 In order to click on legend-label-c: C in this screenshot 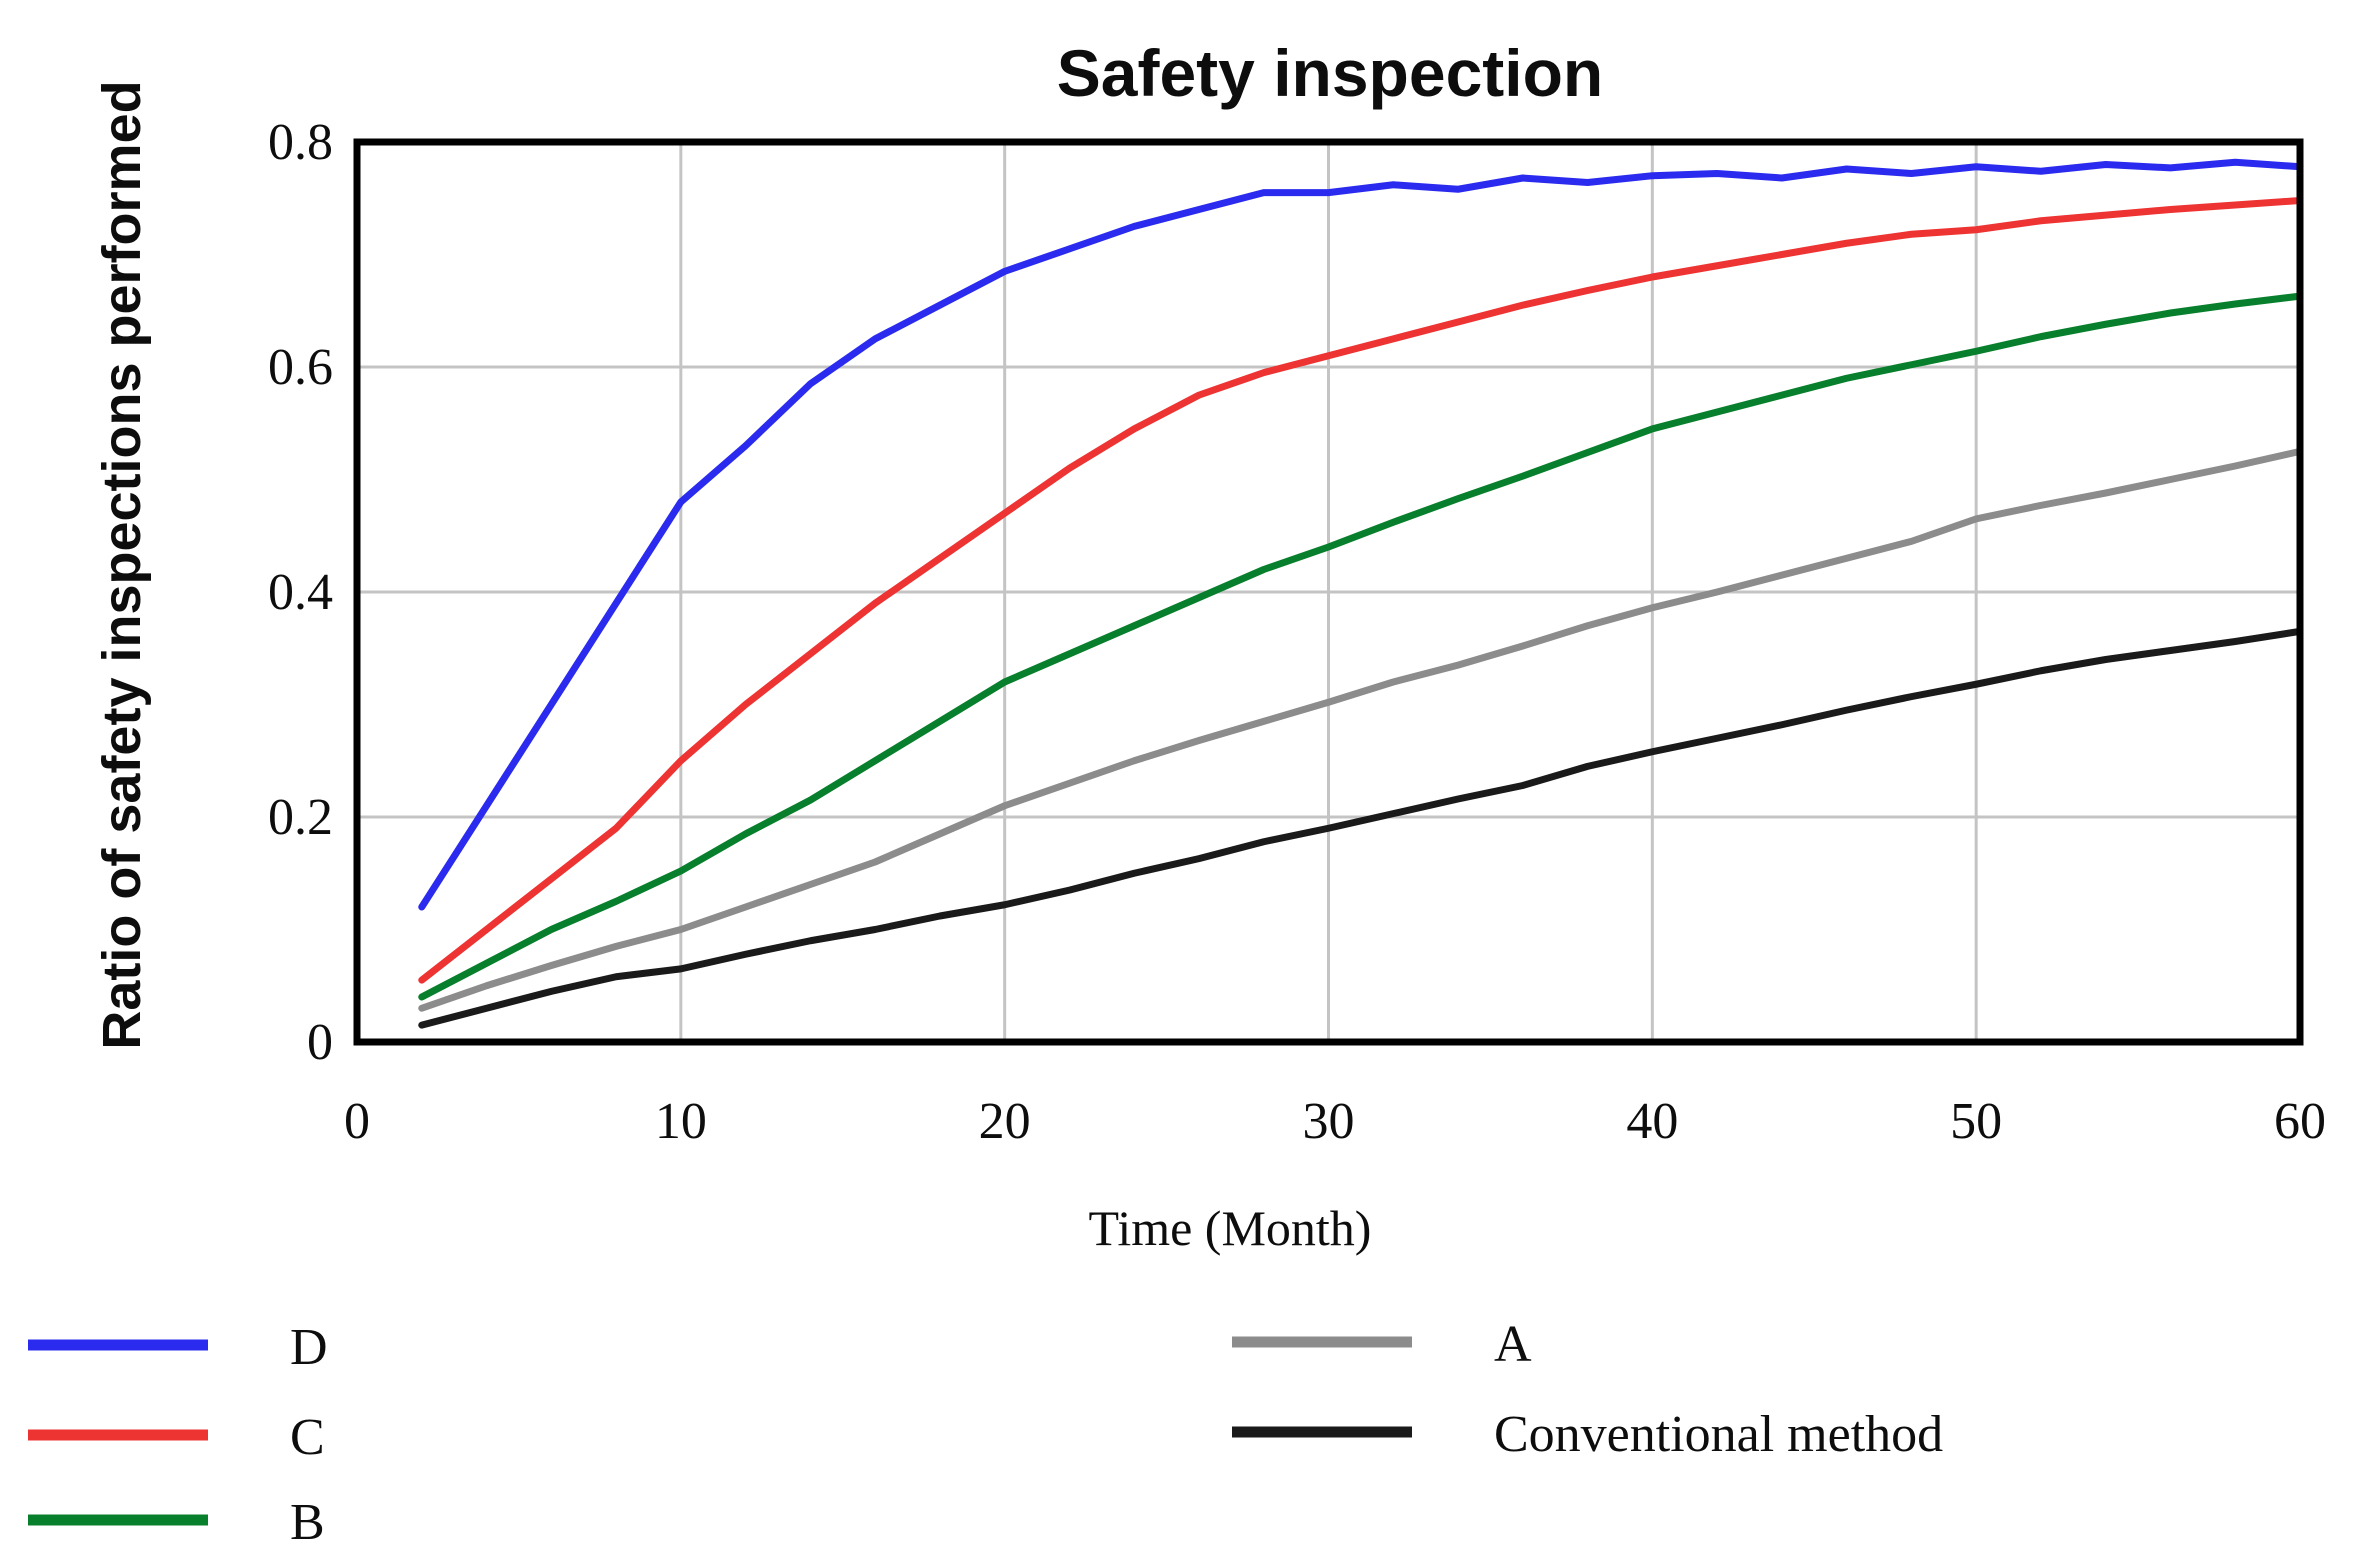, I will do `click(307, 1437)`.